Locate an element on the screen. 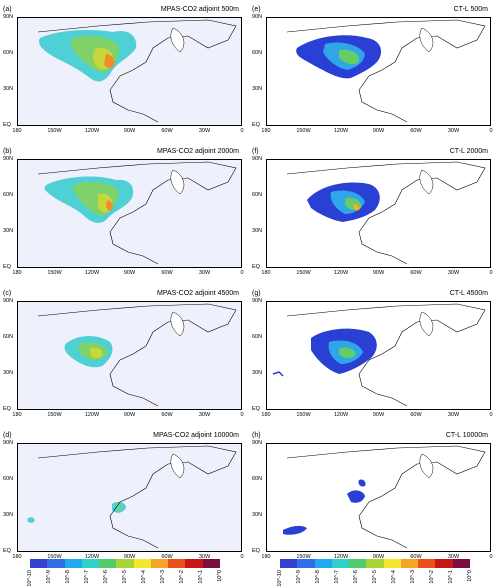 The image size is (500, 587). panel-g: (g) CT-L 4500m is located at coordinates (371, 349).